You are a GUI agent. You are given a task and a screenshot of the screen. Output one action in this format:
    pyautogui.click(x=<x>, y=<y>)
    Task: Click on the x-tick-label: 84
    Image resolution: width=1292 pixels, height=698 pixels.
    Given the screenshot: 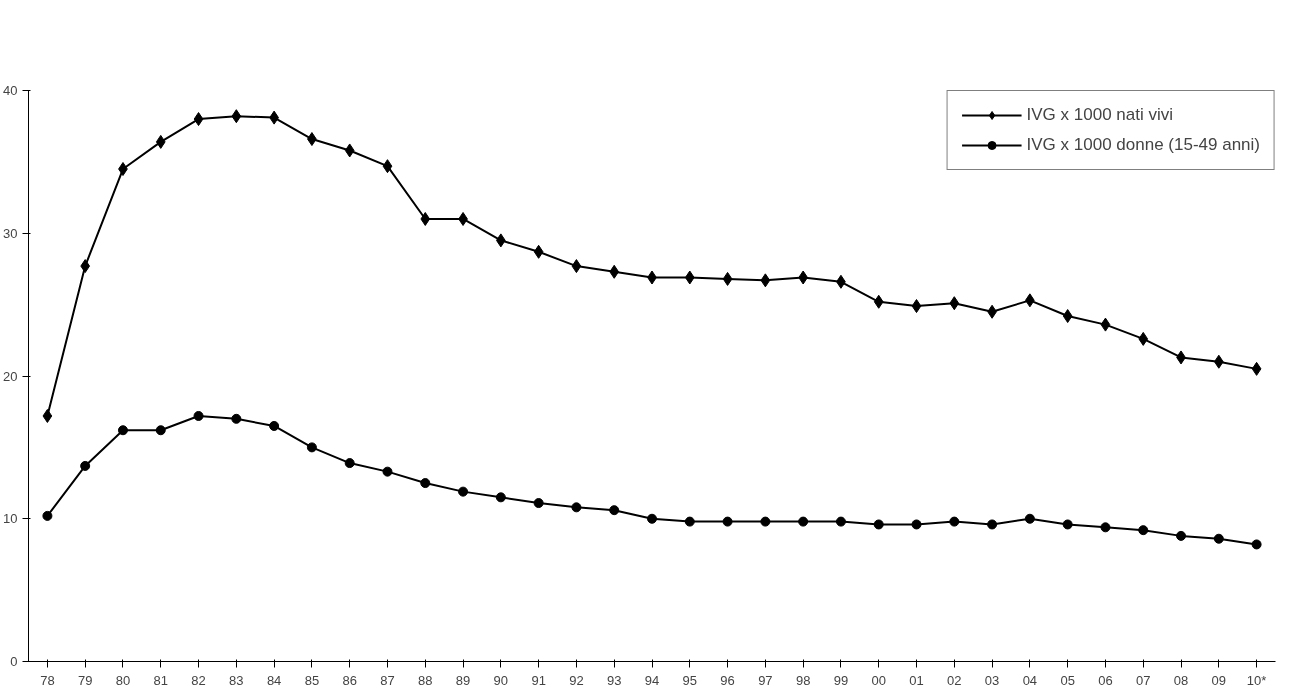 What is the action you would take?
    pyautogui.click(x=274, y=680)
    